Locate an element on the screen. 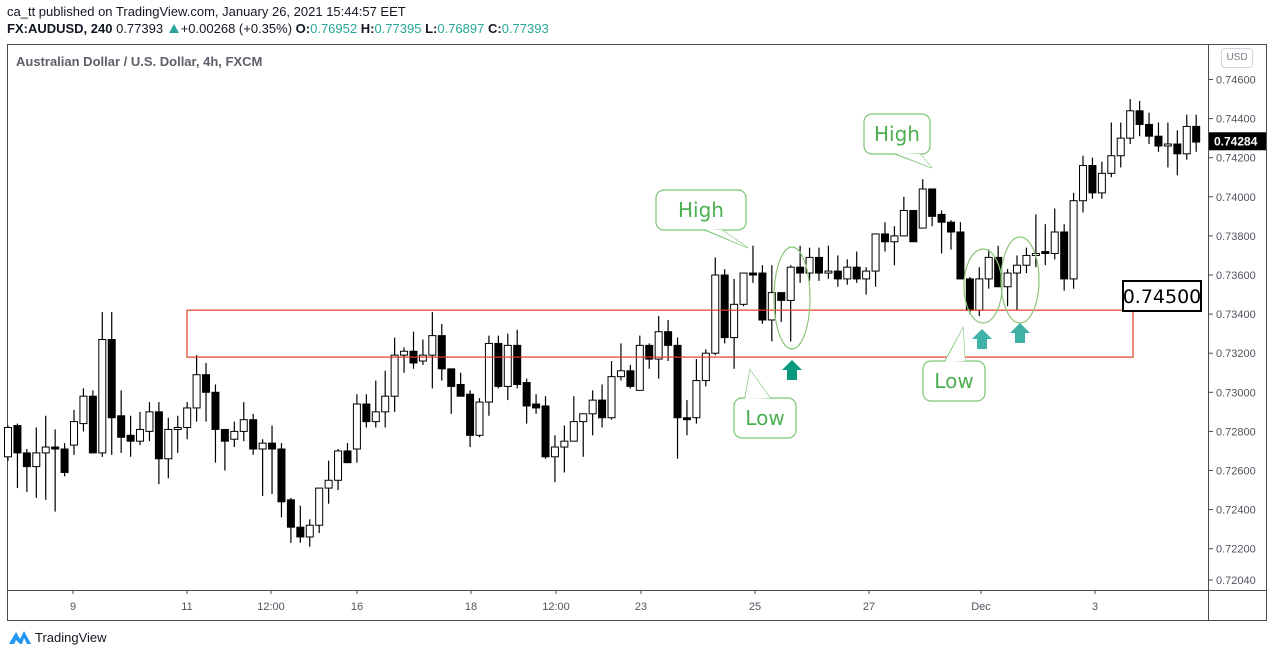  footer-brand: TradingView is located at coordinates (57, 637).